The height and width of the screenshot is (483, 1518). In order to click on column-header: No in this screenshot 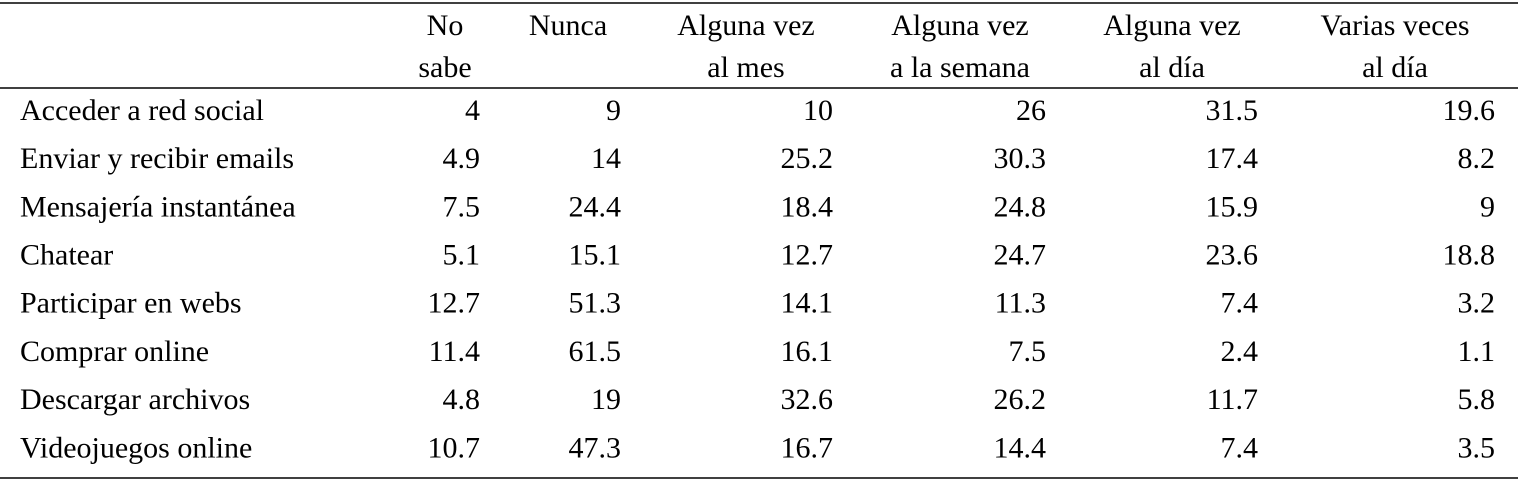, I will do `click(445, 25)`.